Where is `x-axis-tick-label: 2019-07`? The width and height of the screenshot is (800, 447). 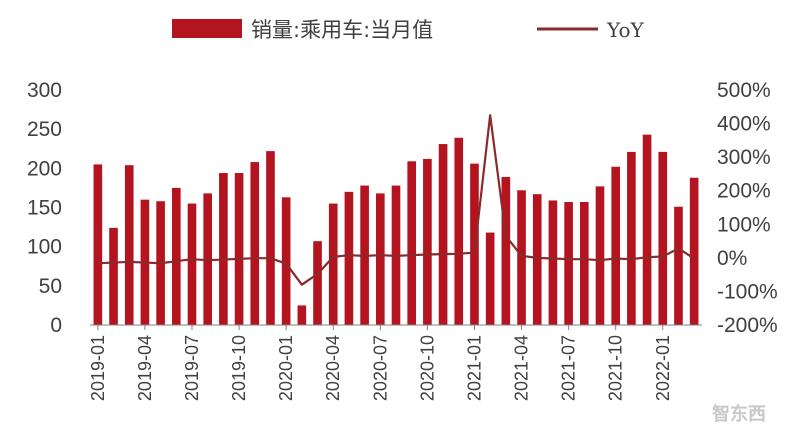
x-axis-tick-label: 2019-07 is located at coordinates (192, 368).